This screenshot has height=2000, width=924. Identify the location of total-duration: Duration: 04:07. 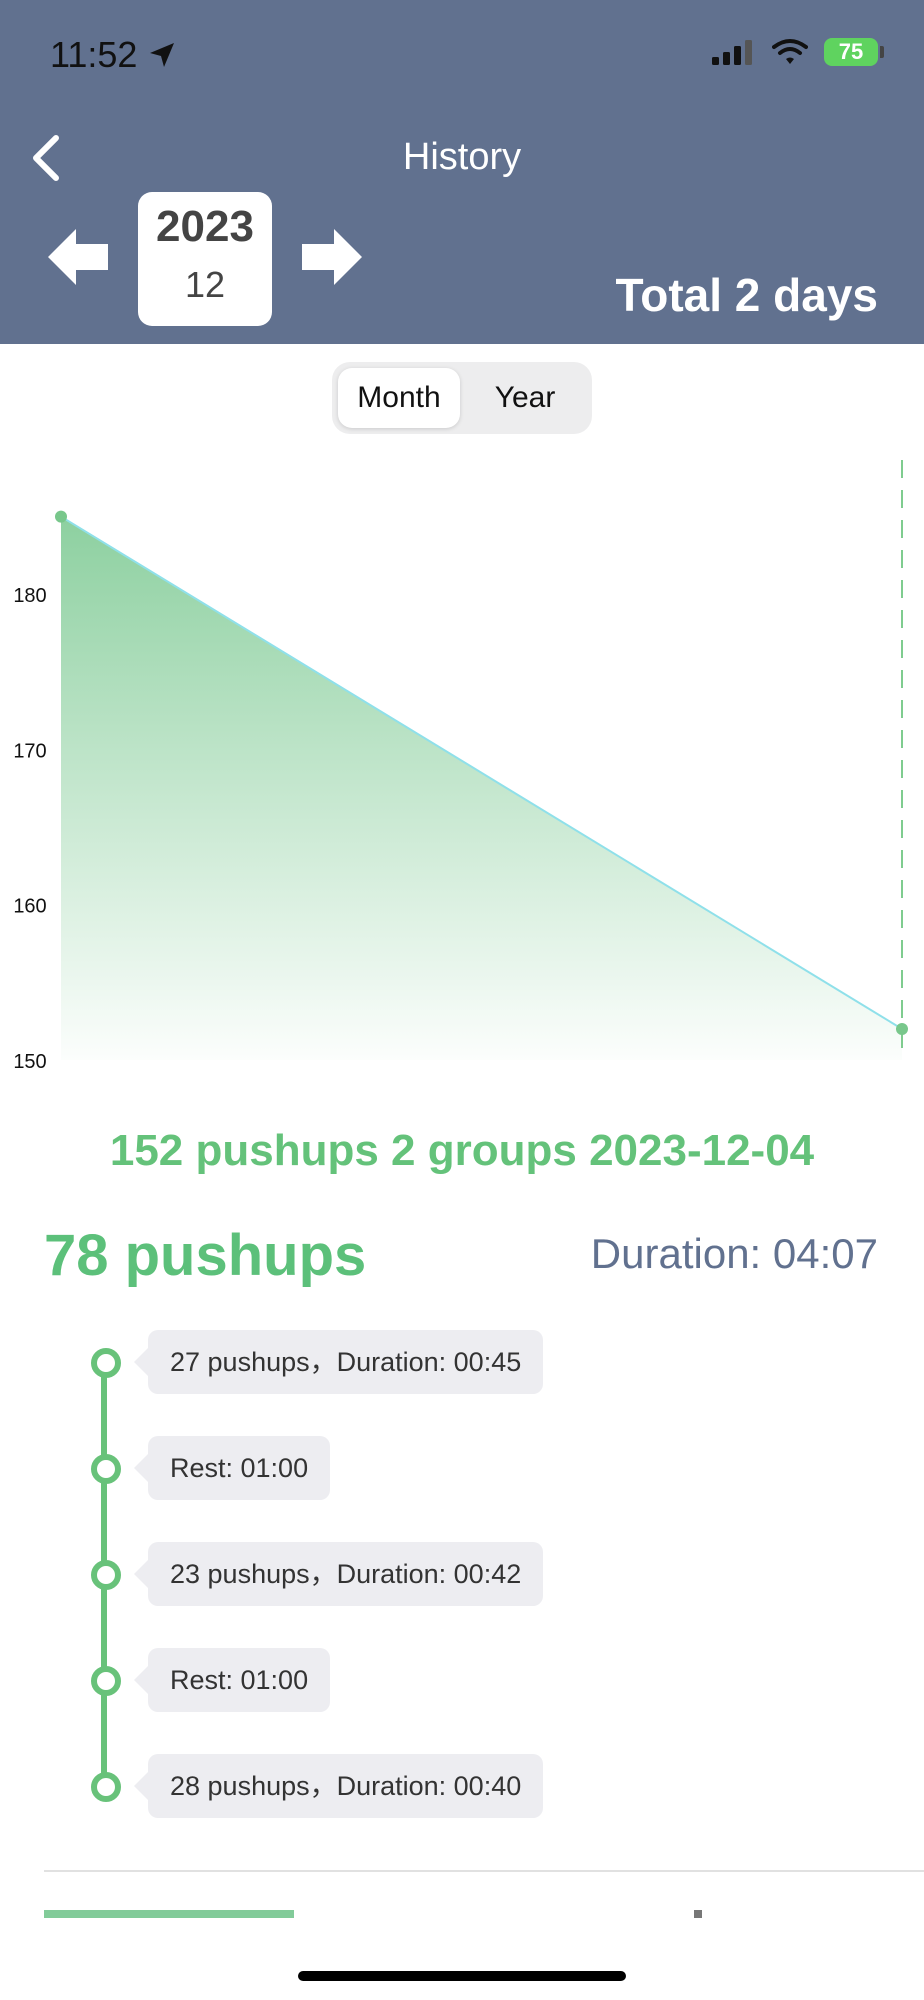
(734, 1253).